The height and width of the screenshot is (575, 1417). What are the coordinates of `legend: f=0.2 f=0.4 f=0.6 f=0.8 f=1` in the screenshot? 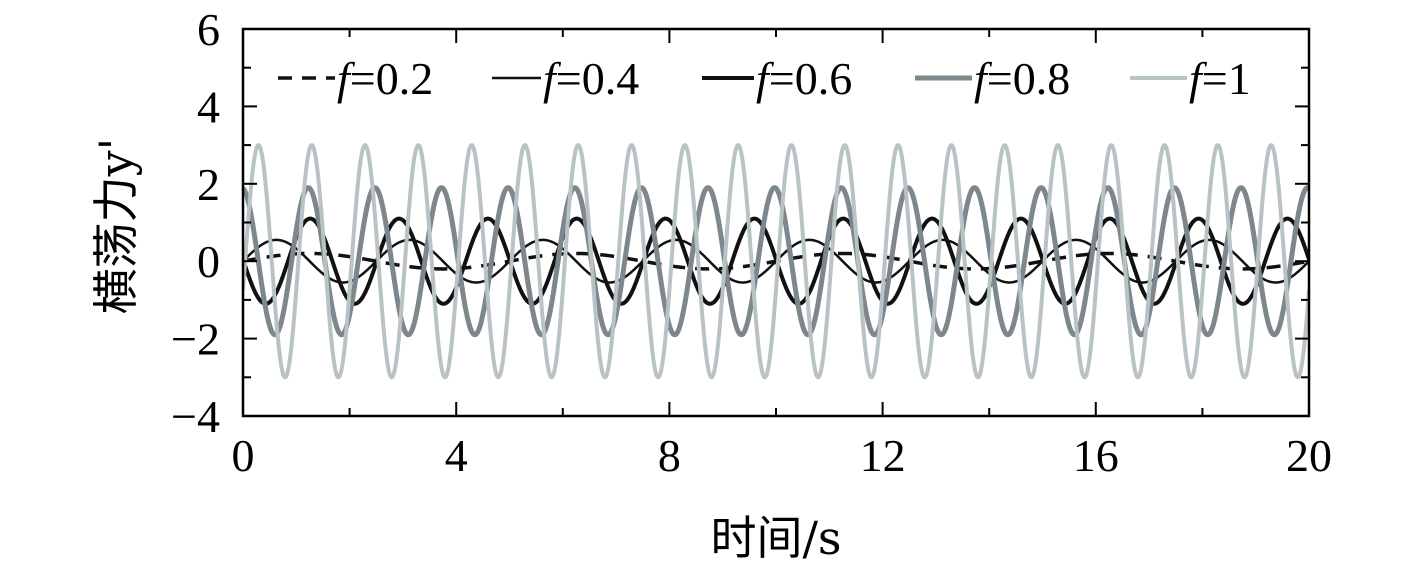 It's located at (764, 78).